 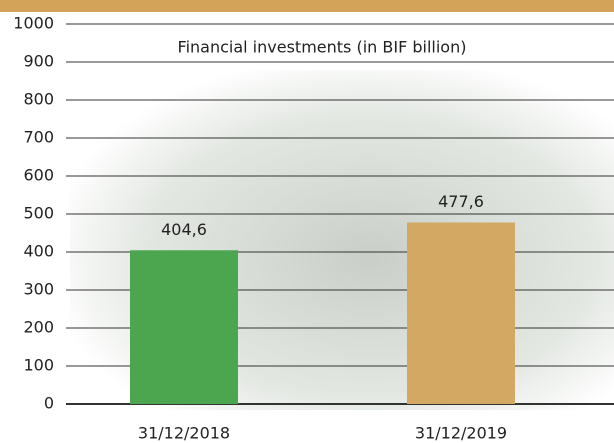 What do you see at coordinates (322, 47) in the screenshot?
I see `chart-title: Financial investments (in BIF billion)` at bounding box center [322, 47].